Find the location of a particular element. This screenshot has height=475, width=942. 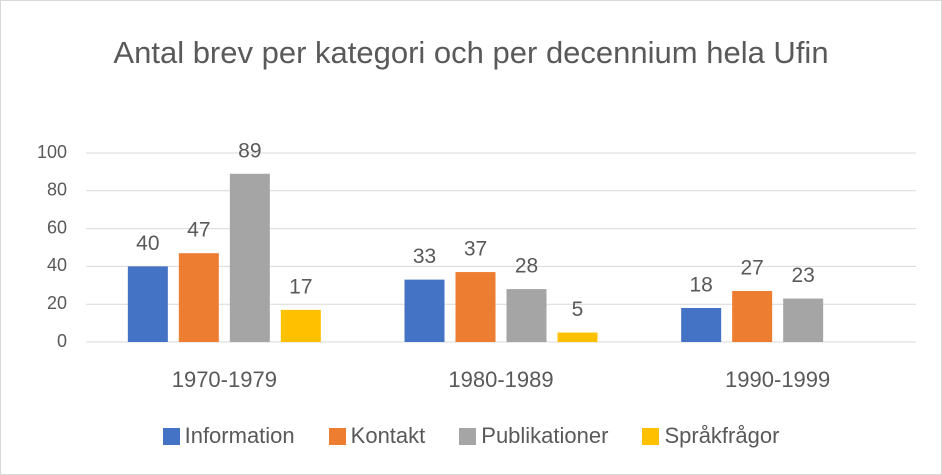

y-tick-label: 100 is located at coordinates (52, 152).